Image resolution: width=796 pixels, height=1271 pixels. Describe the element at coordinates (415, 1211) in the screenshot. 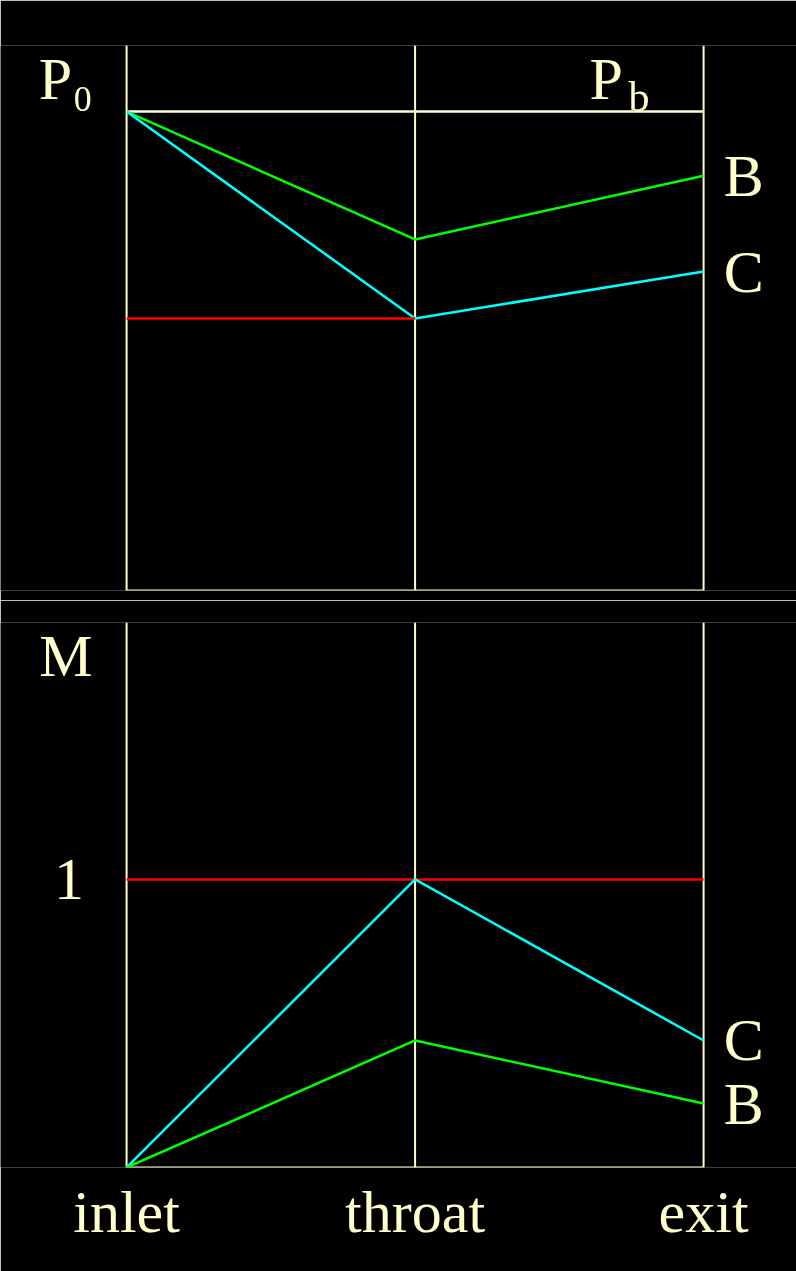

I see `x-tick-label: throat` at that location.